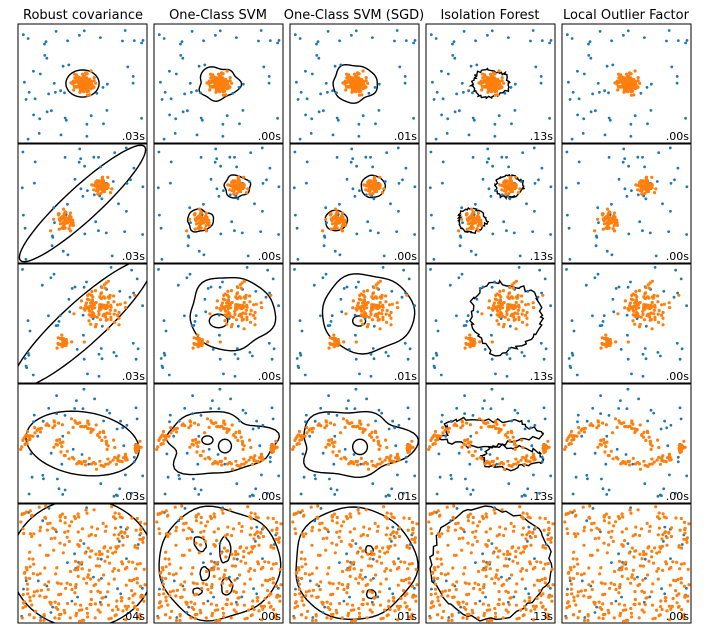  Describe the element at coordinates (361, 444) in the screenshot. I see `decision-boundary` at that location.